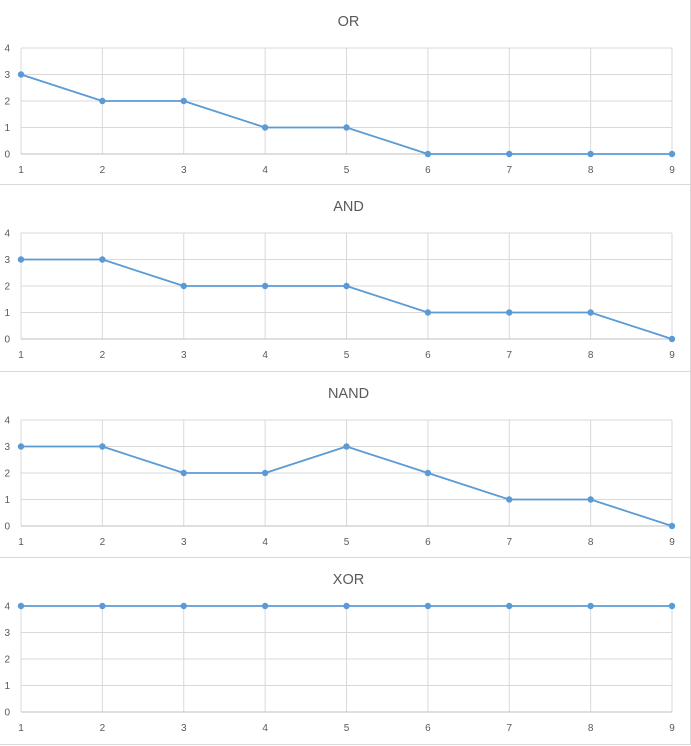 Image resolution: width=691 pixels, height=746 pixels. I want to click on chart-title: XOR, so click(348, 580).